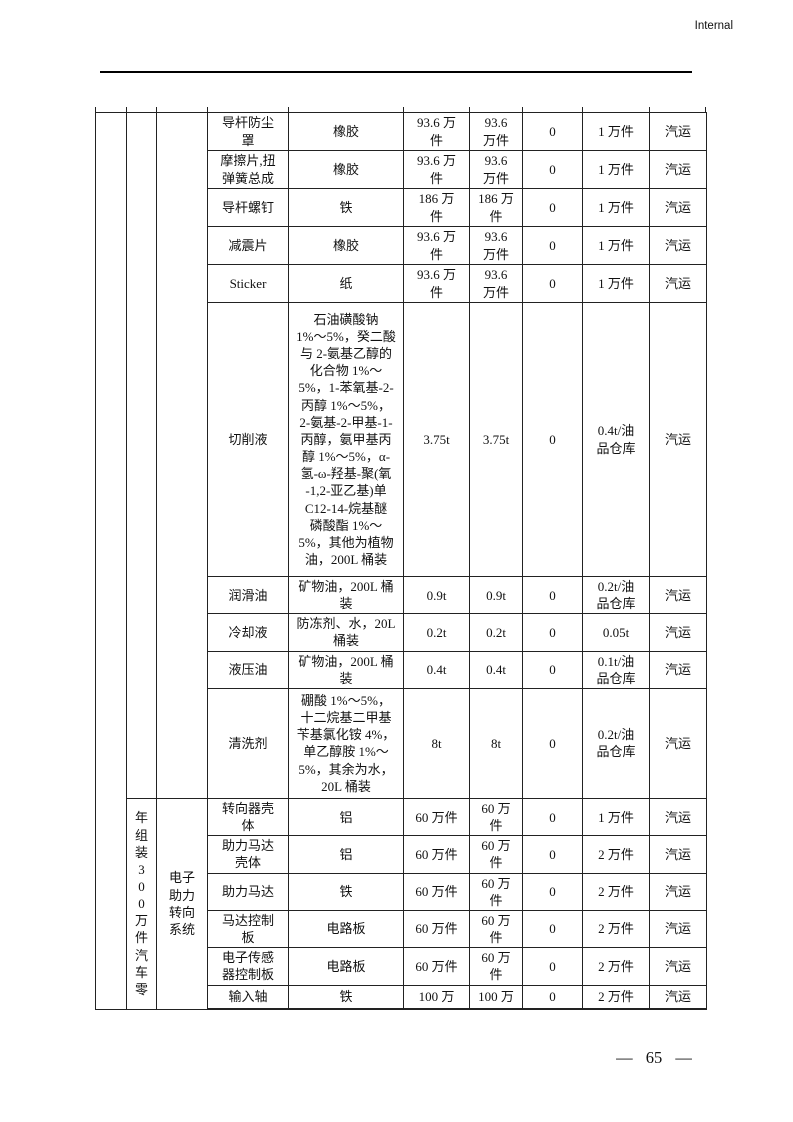 This screenshot has width=793, height=1122. I want to click on cell-part-name: 导杆螺钉, so click(248, 207).